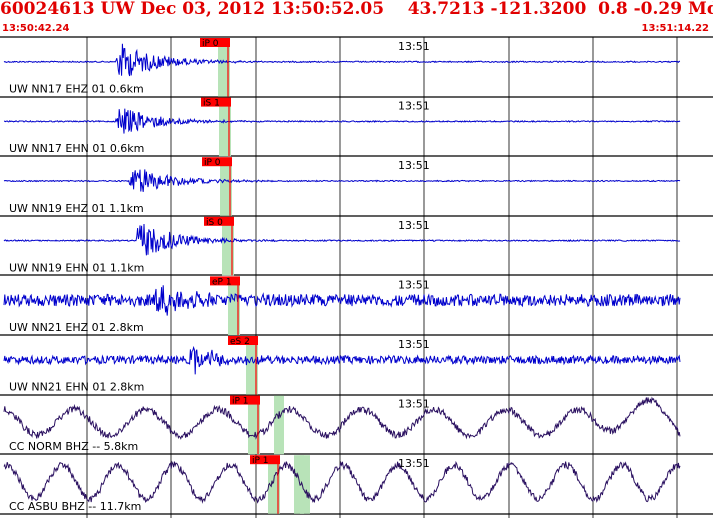 Image resolution: width=713 pixels, height=518 pixels. Describe the element at coordinates (76, 327) in the screenshot. I see `station-label: UW NN21 EHZ 01 2.8km` at that location.